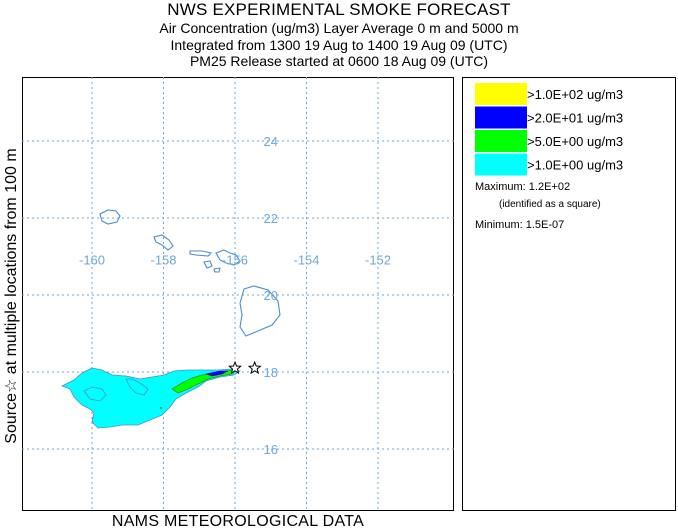 The width and height of the screenshot is (678, 532). Describe the element at coordinates (271, 141) in the screenshot. I see `latitude-label: 24` at that location.